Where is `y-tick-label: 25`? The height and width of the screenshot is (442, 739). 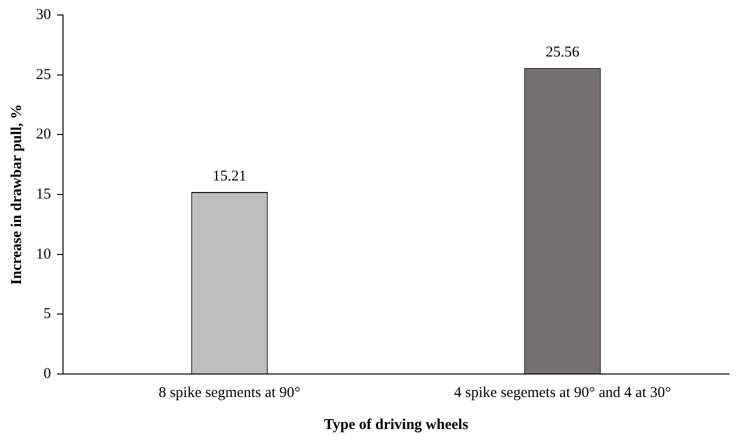 y-tick-label: 25 is located at coordinates (43, 74).